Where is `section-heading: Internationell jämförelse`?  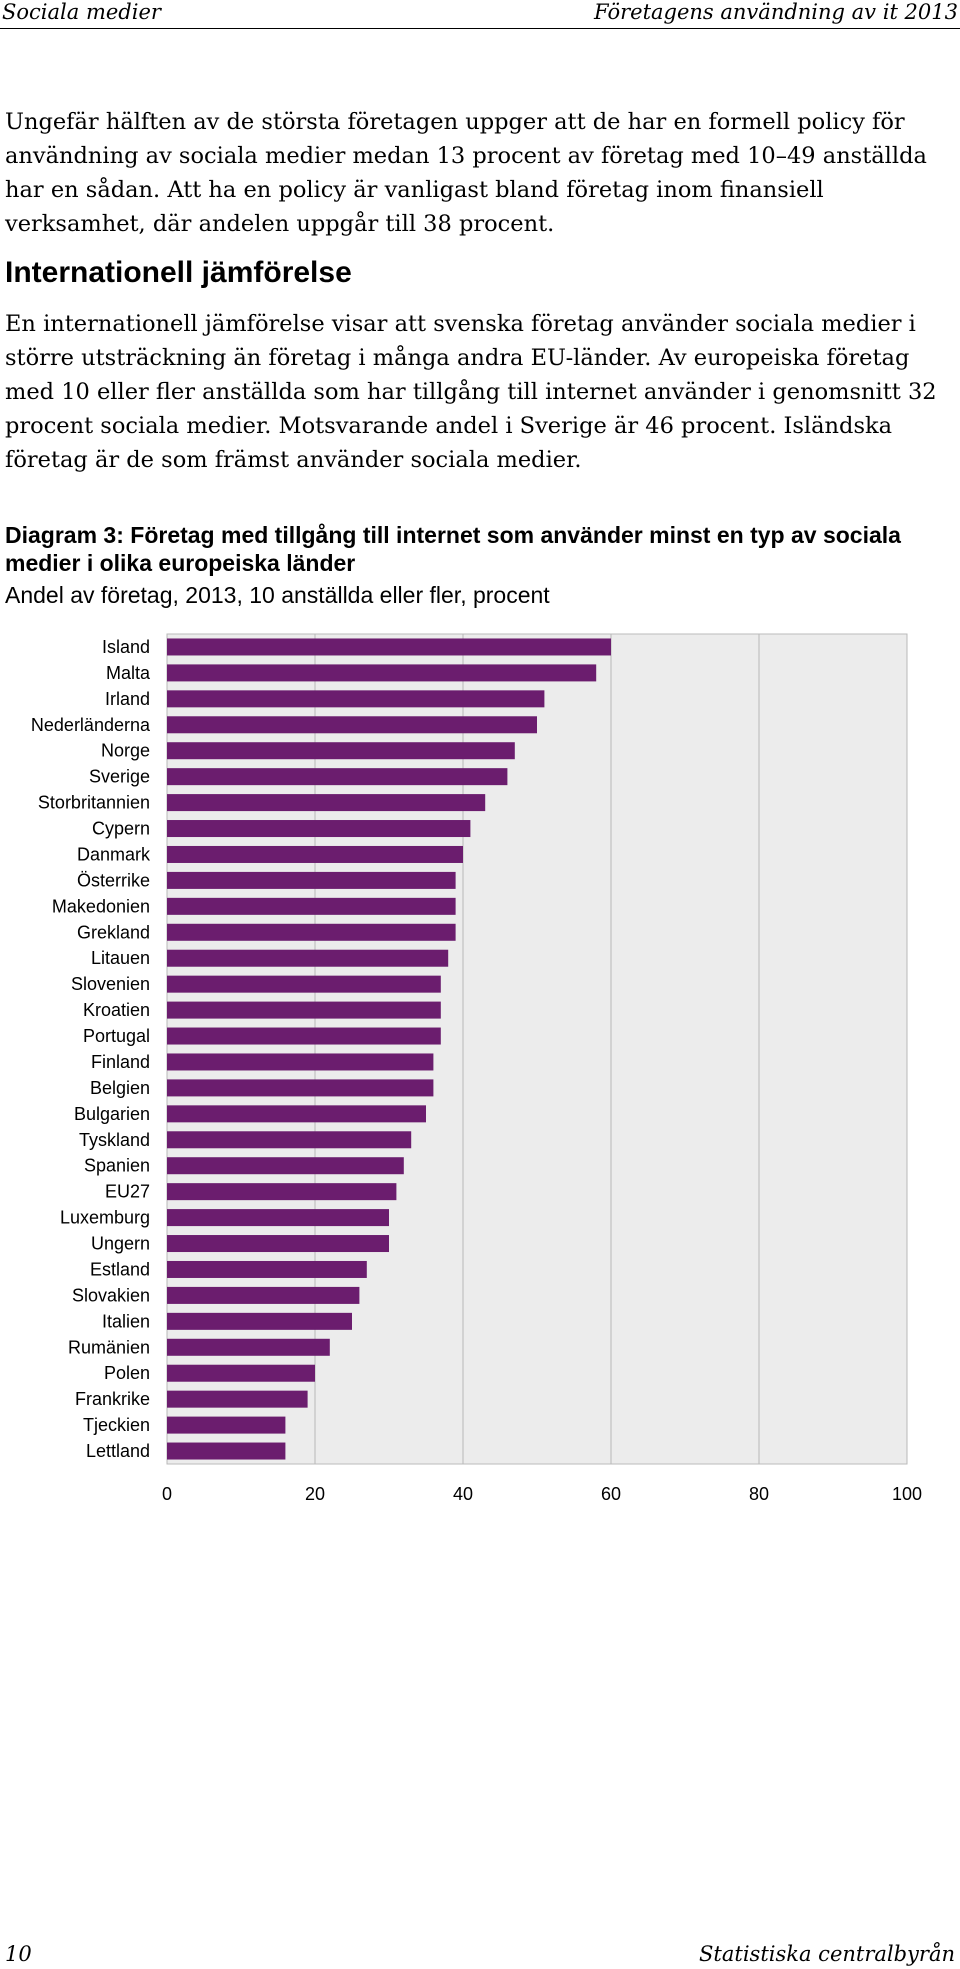 section-heading: Internationell jämförelse is located at coordinates (178, 272).